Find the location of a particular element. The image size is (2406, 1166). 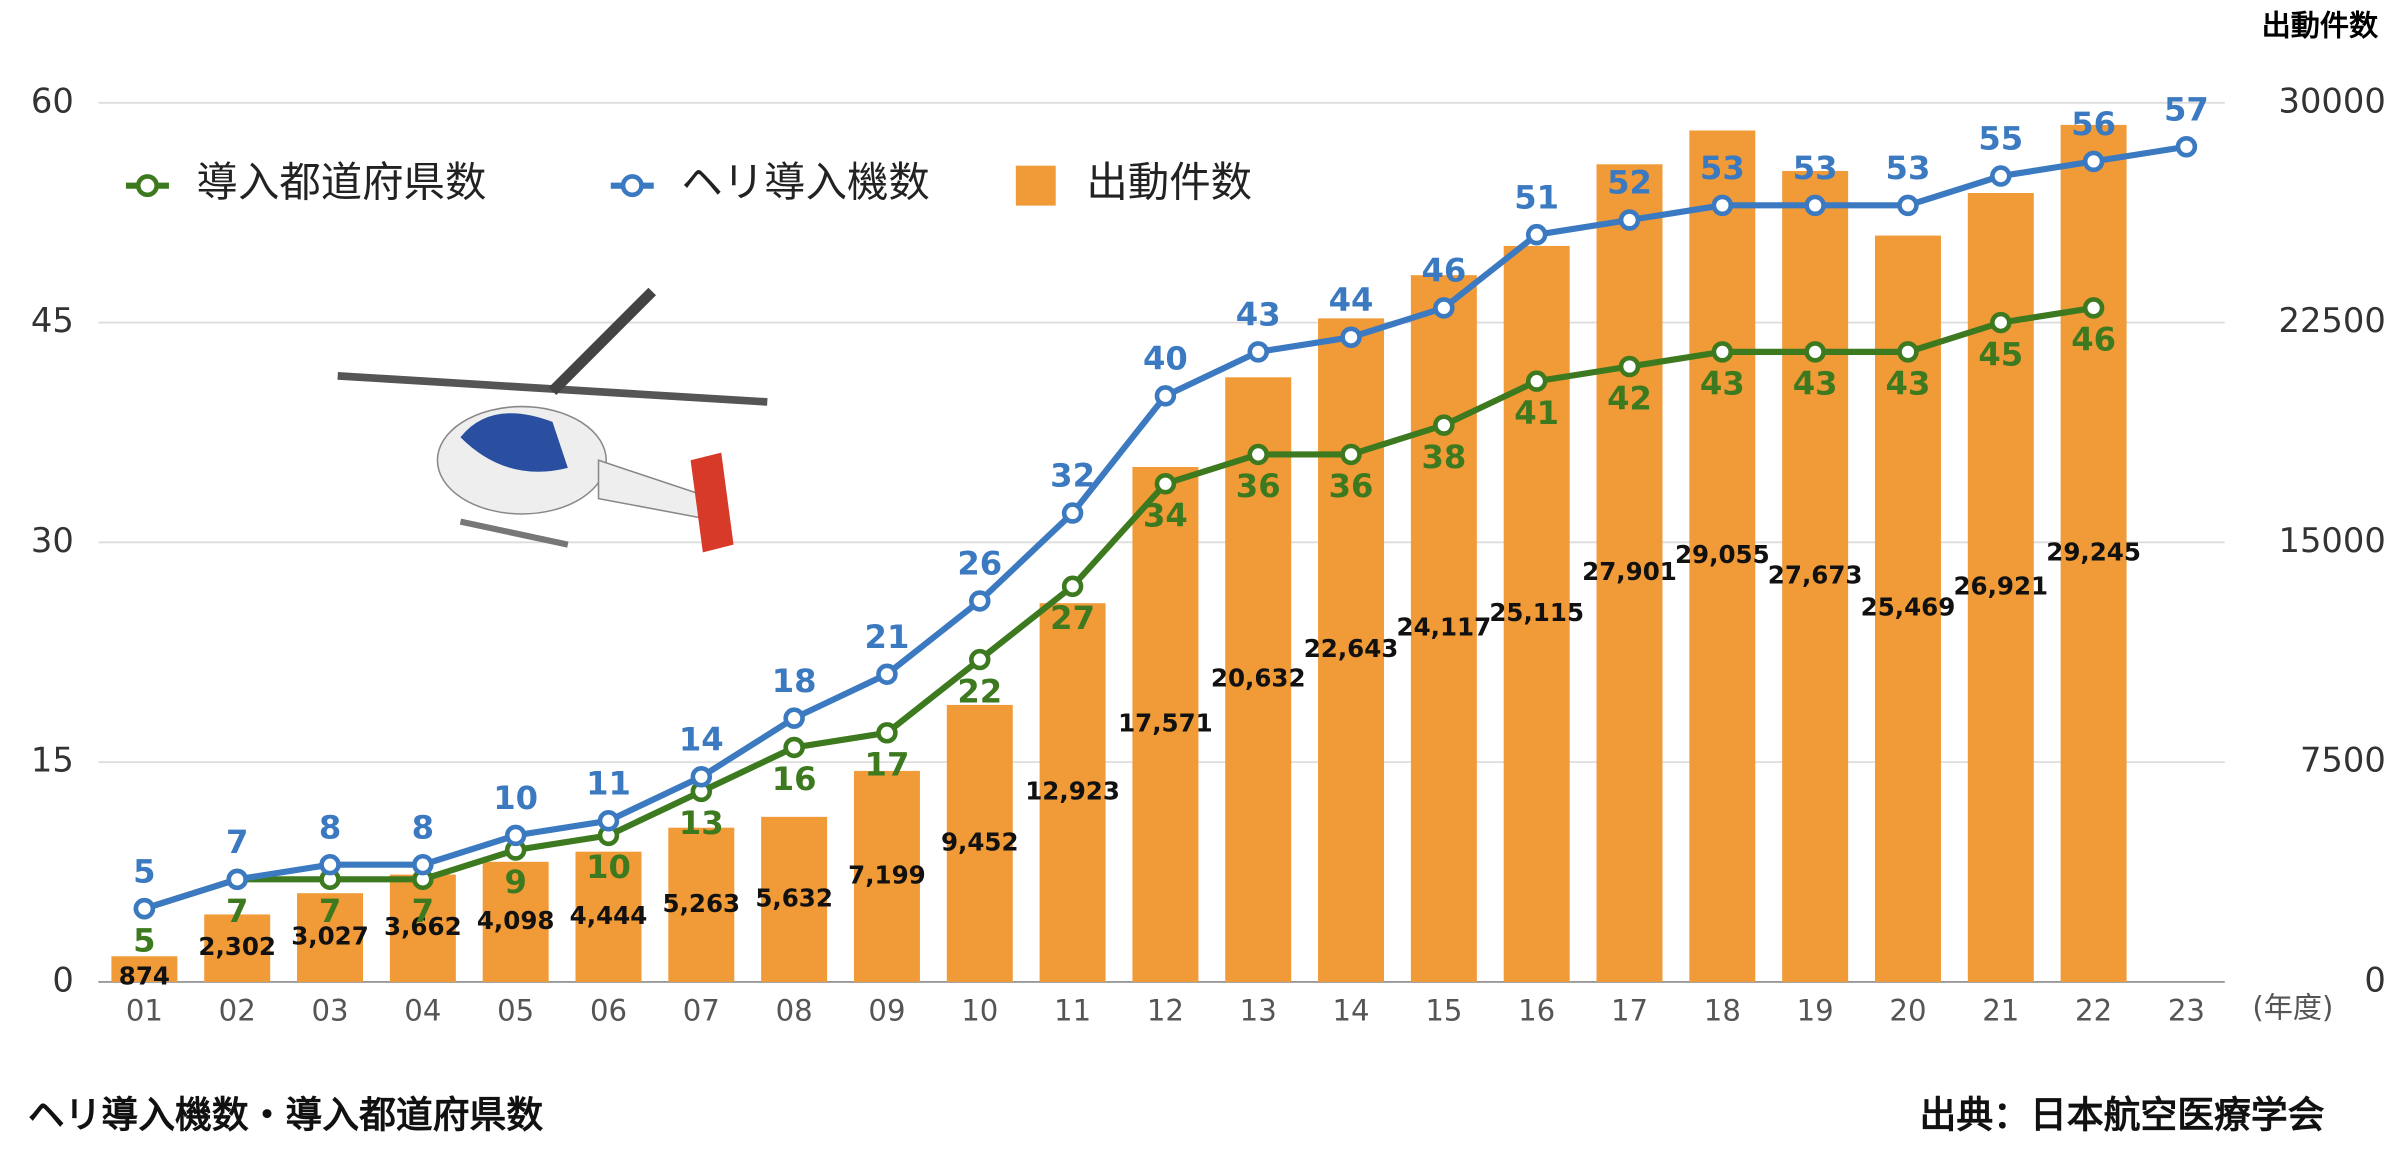

x-tick-label: 20 is located at coordinates (1907, 1011).